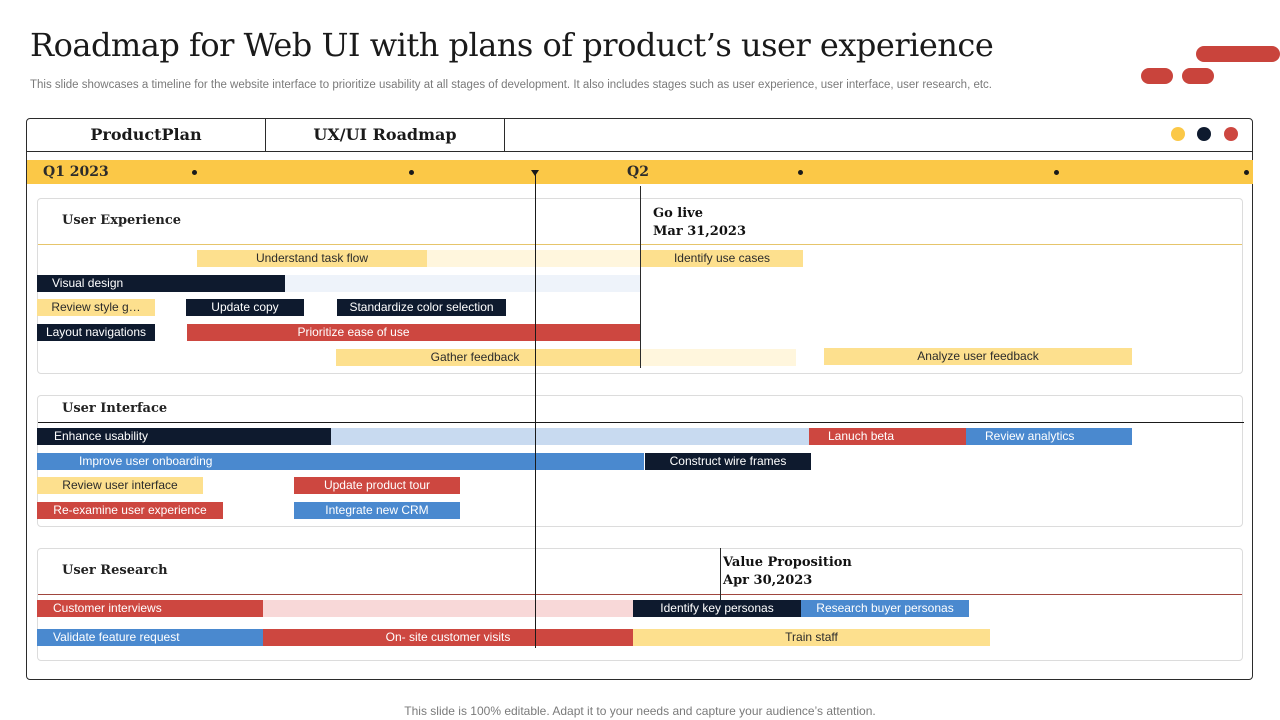  What do you see at coordinates (722, 258) in the screenshot?
I see `bar-identify-use-cases: Identify use cases` at bounding box center [722, 258].